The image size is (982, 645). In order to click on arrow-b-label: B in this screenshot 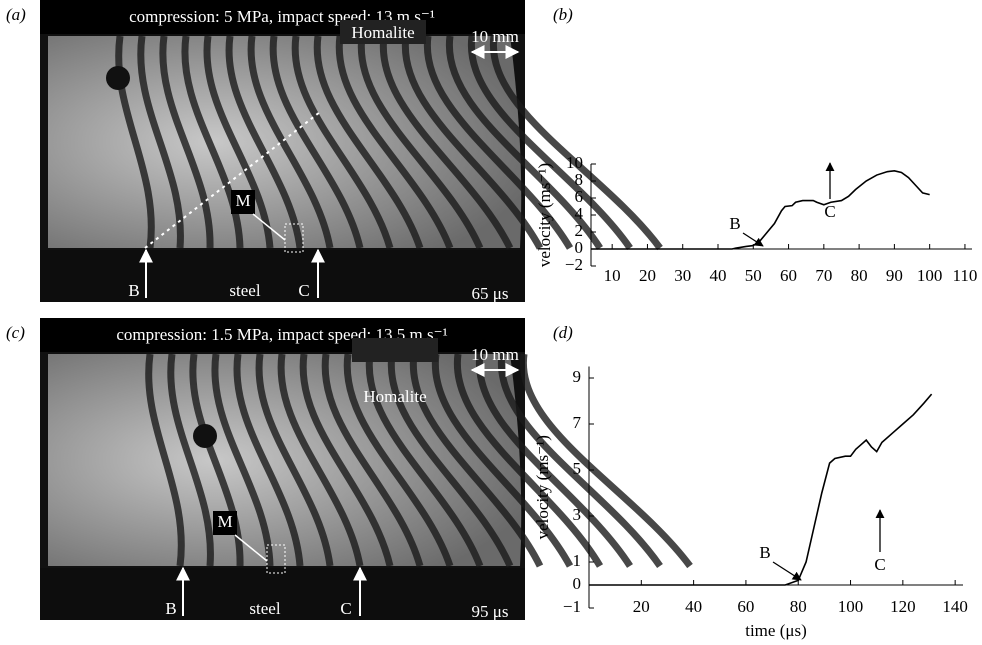, I will do `click(170, 608)`.